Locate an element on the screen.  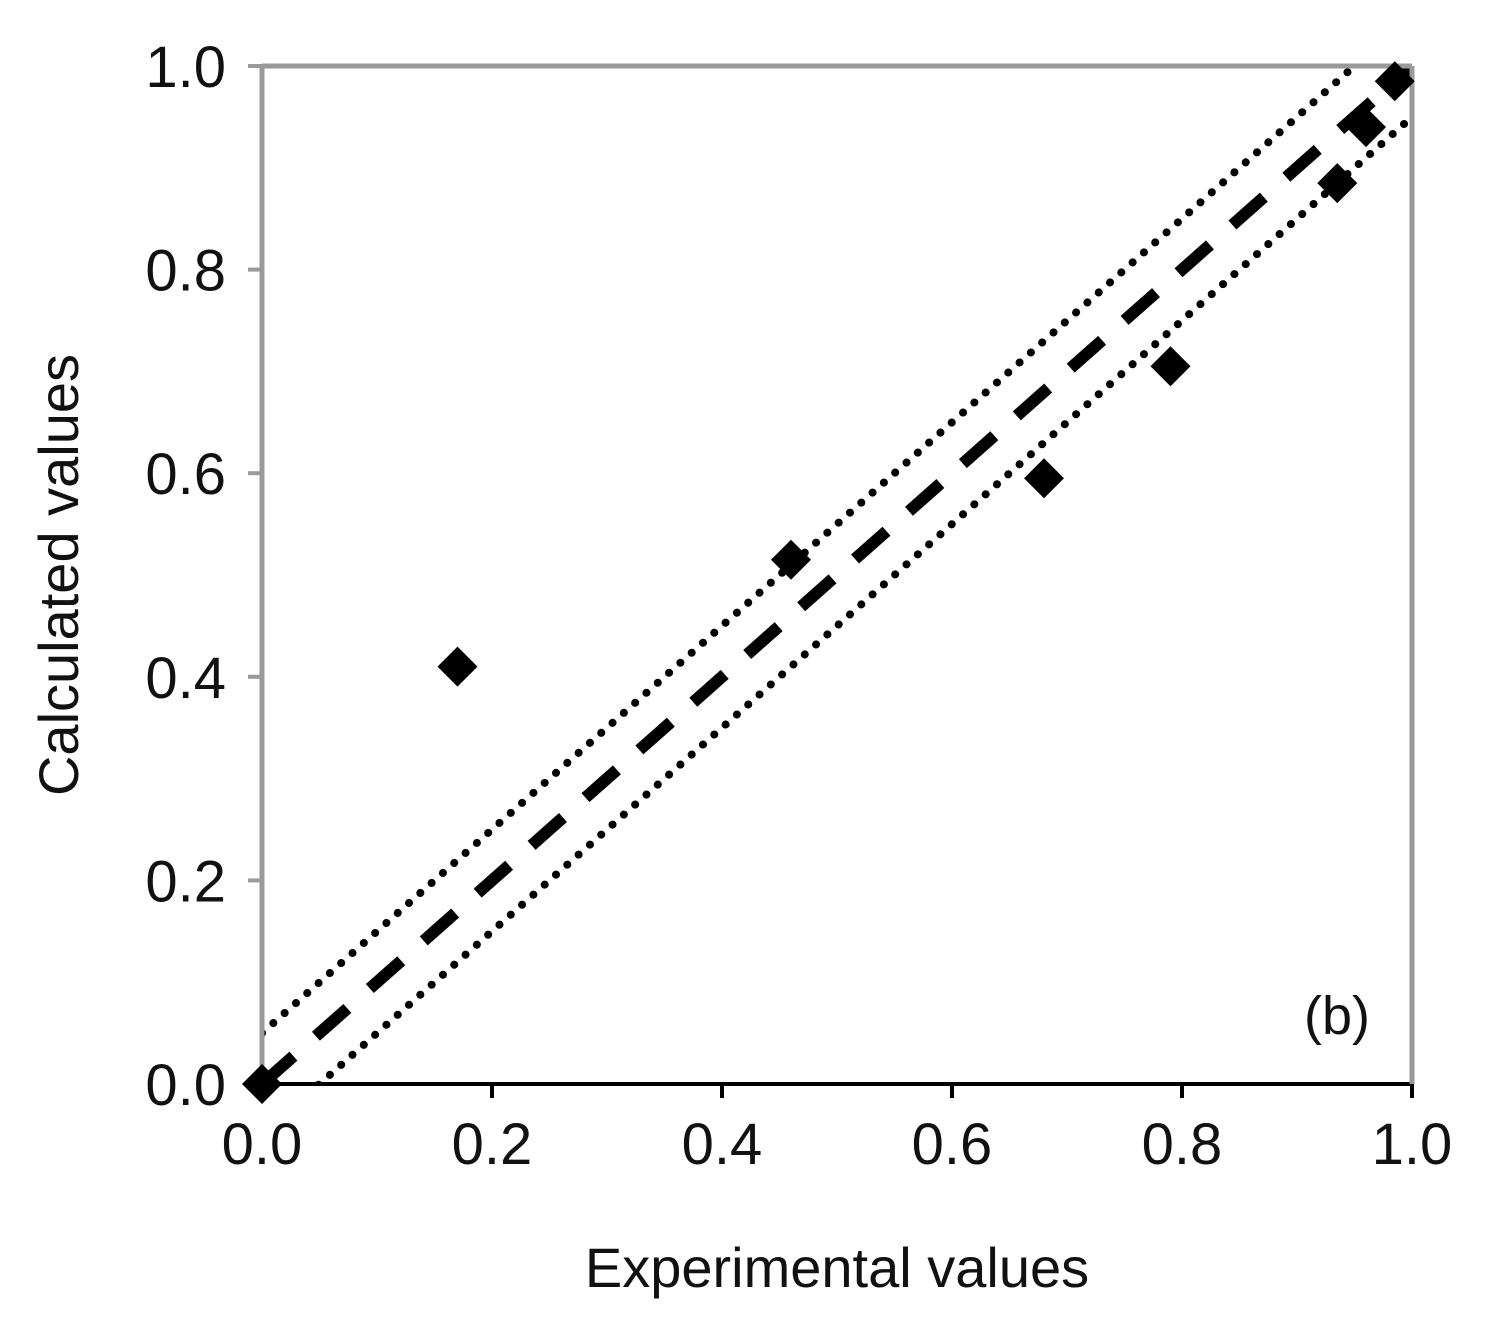
x-axis-title: Experimental values is located at coordinates (837, 1267).